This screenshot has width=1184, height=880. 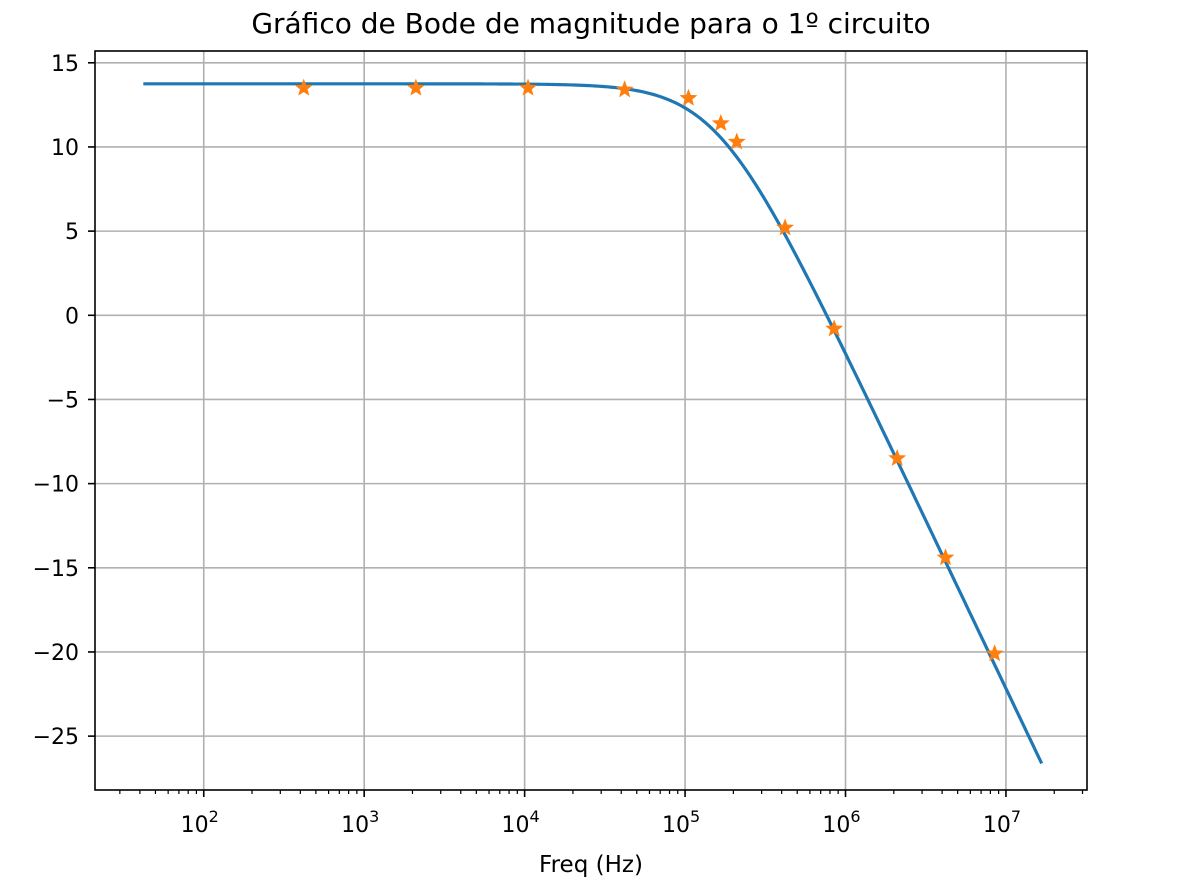 I want to click on x-tick-label: 10⁴, so click(x=521, y=822).